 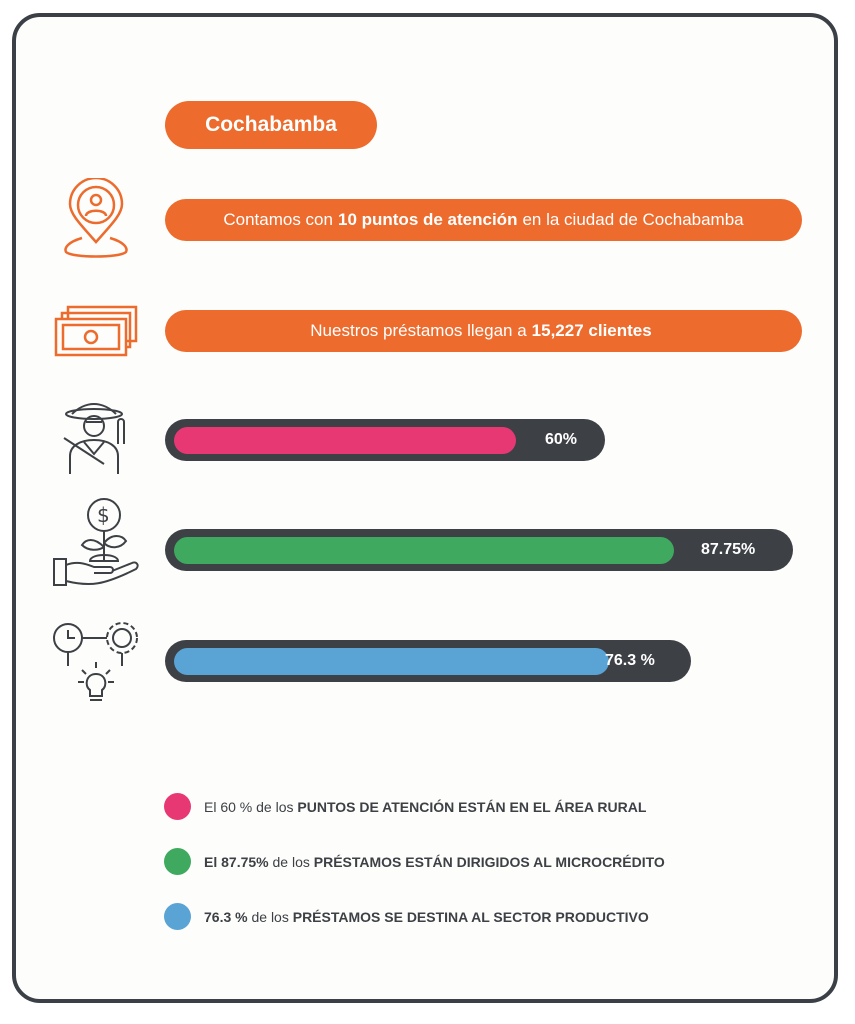 I want to click on bar-label-productive: 76.3 %, so click(x=630, y=660).